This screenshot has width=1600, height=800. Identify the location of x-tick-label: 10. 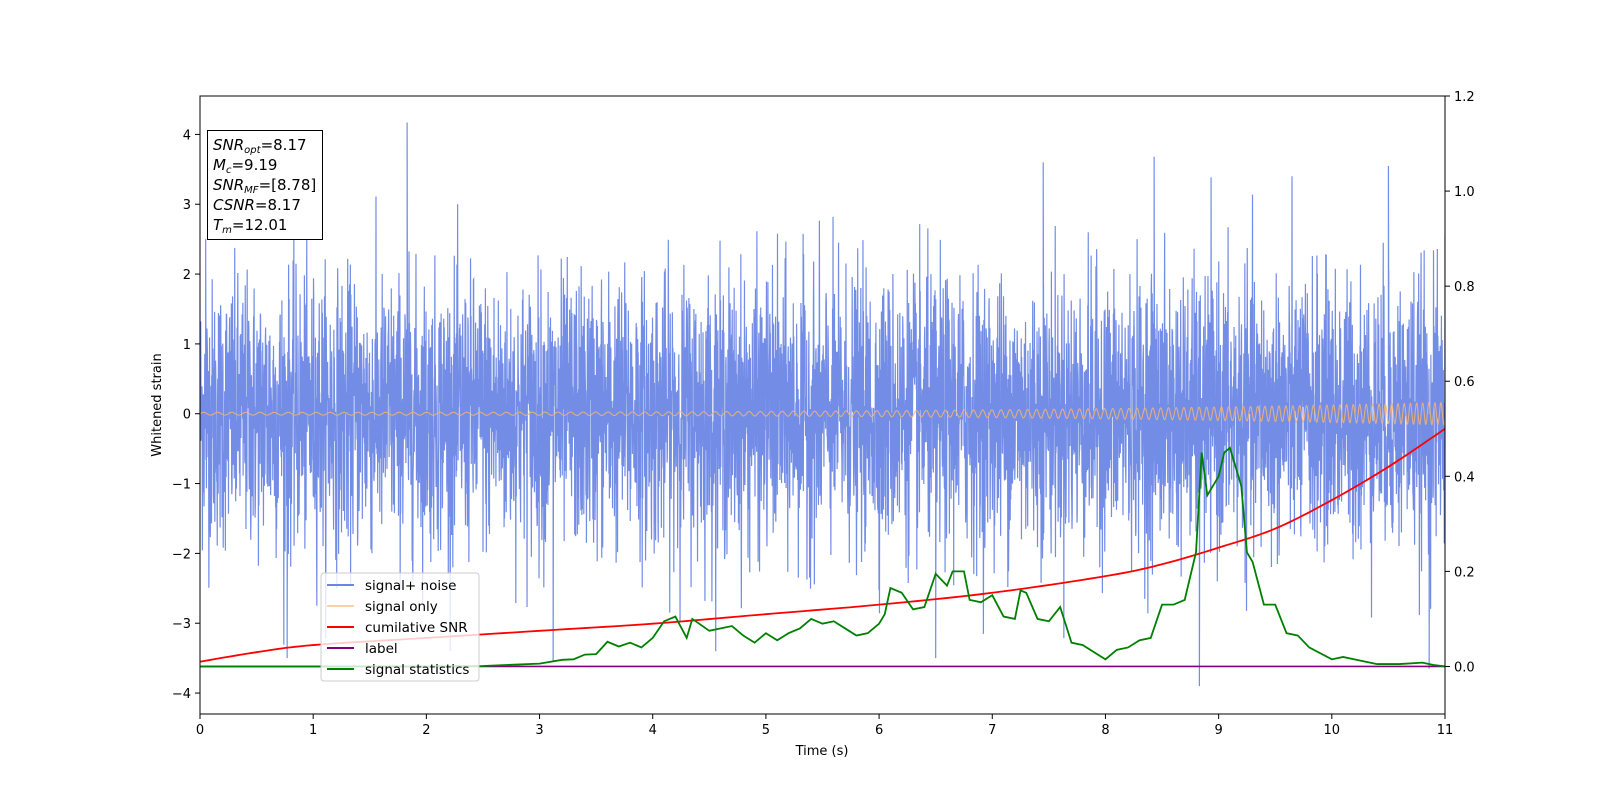
(1332, 730).